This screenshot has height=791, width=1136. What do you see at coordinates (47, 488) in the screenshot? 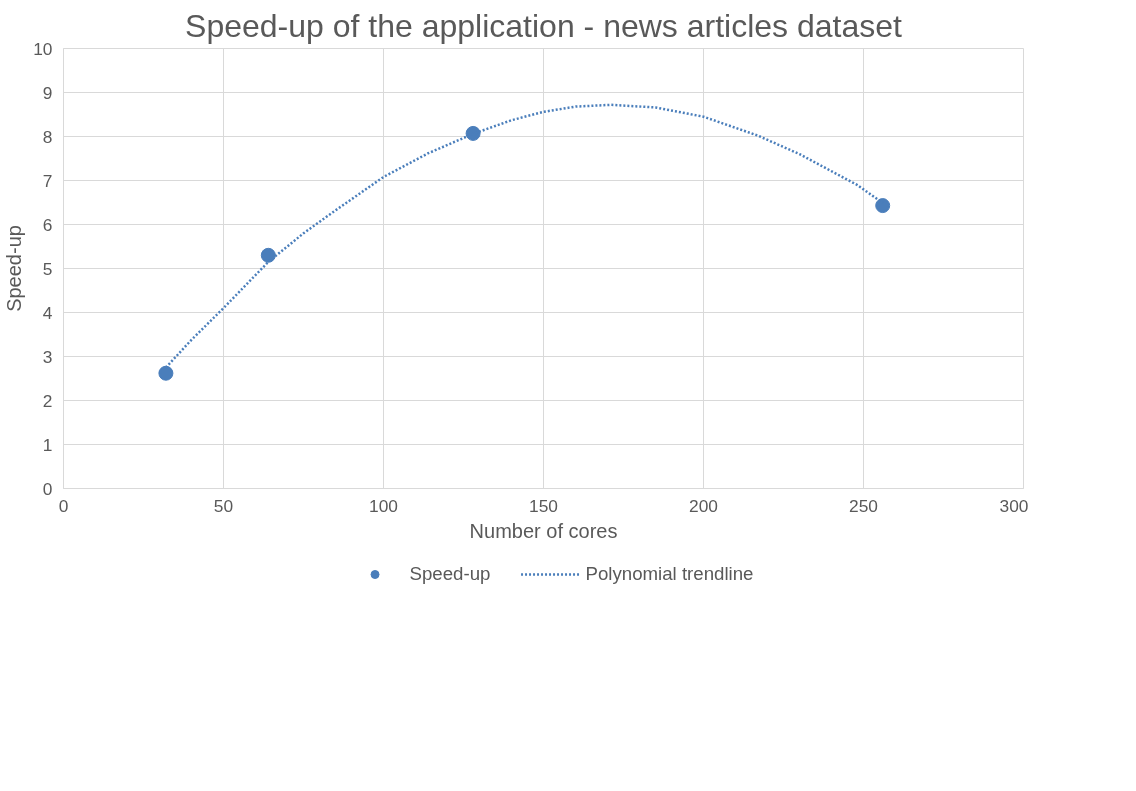
I see `y-tick-label: 0` at bounding box center [47, 488].